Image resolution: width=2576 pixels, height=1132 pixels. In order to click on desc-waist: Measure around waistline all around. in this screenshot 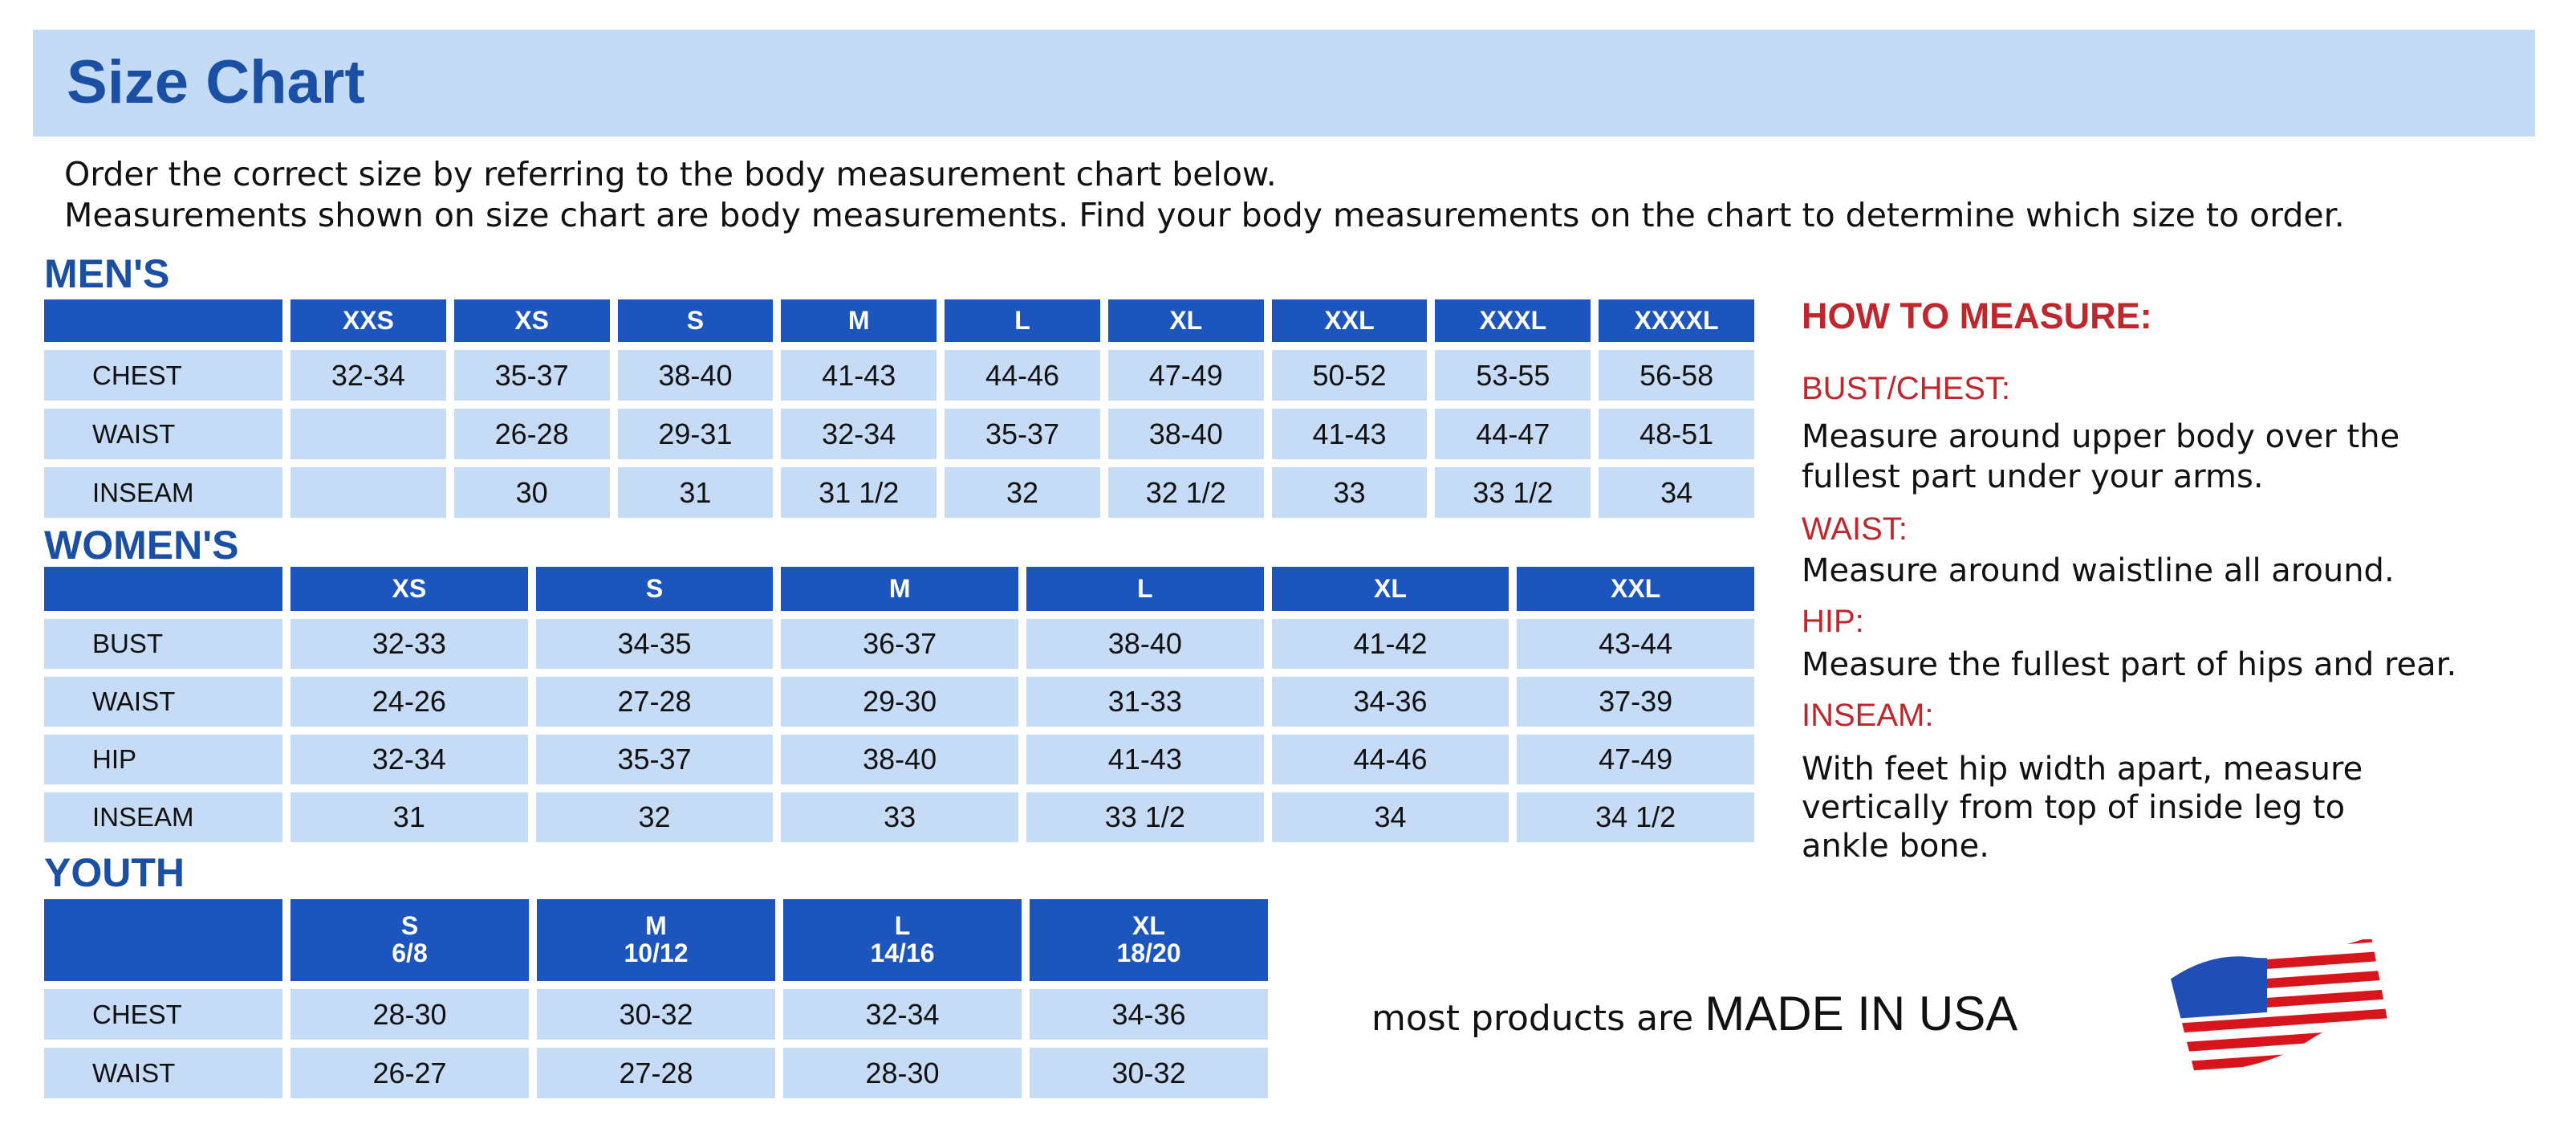, I will do `click(2098, 570)`.